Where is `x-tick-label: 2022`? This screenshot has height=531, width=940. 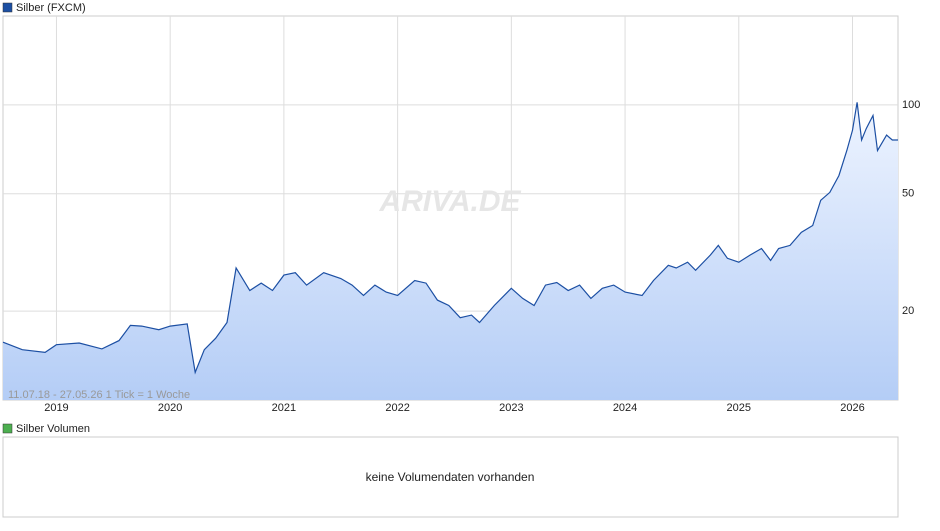
x-tick-label: 2022 is located at coordinates (397, 408).